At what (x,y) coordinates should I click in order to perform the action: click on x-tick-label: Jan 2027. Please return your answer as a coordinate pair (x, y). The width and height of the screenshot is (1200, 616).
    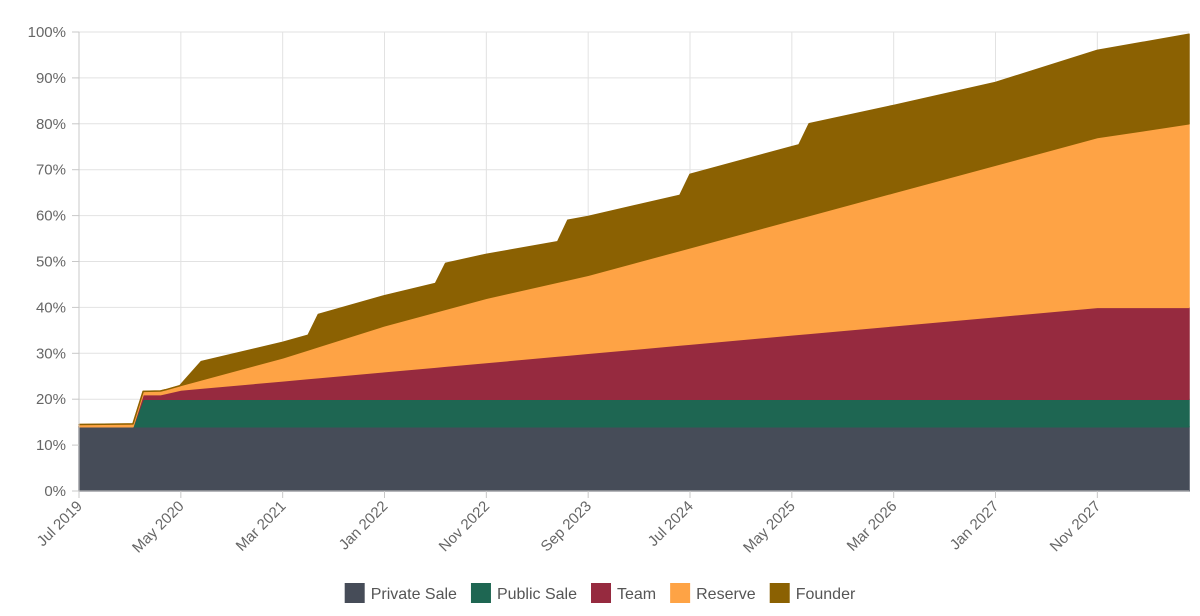
    Looking at the image, I should click on (975, 526).